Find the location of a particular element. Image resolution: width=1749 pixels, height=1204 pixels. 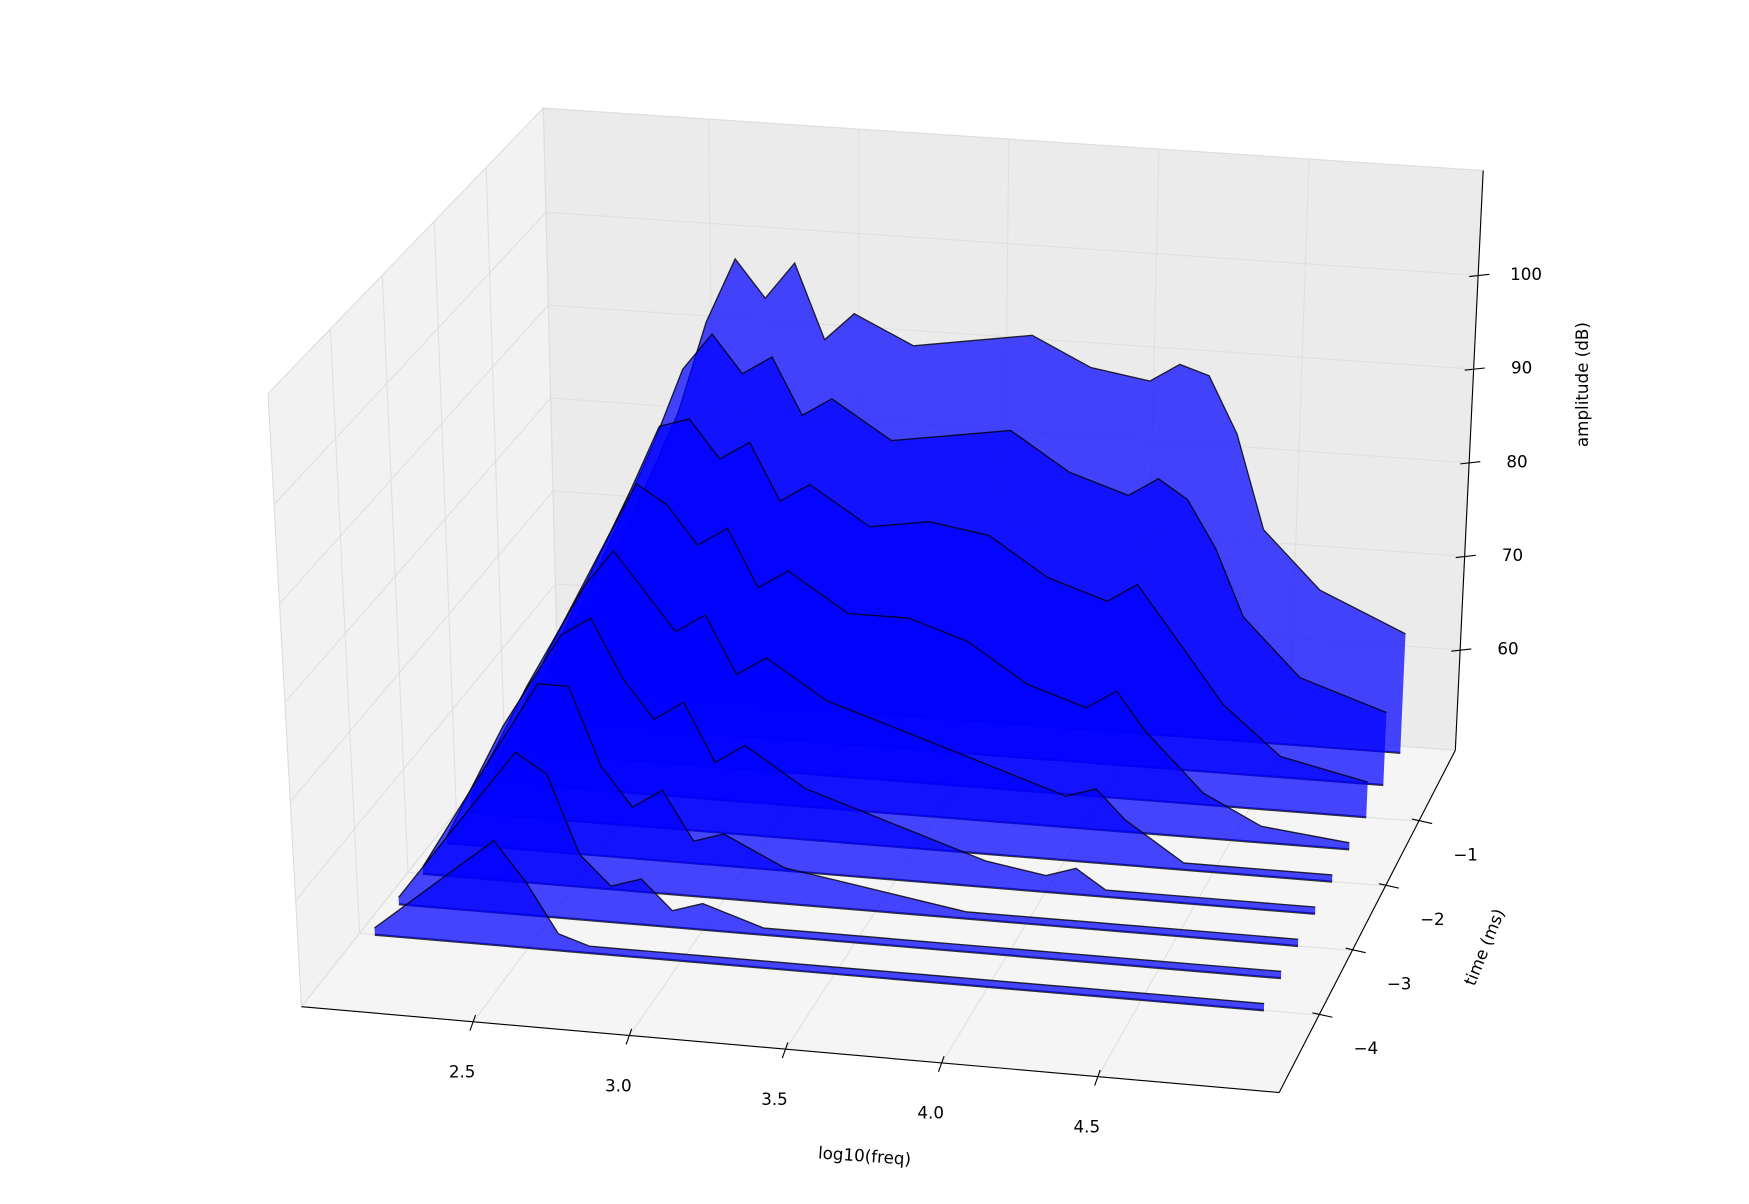

z-tick-label: 80 is located at coordinates (1516, 461).